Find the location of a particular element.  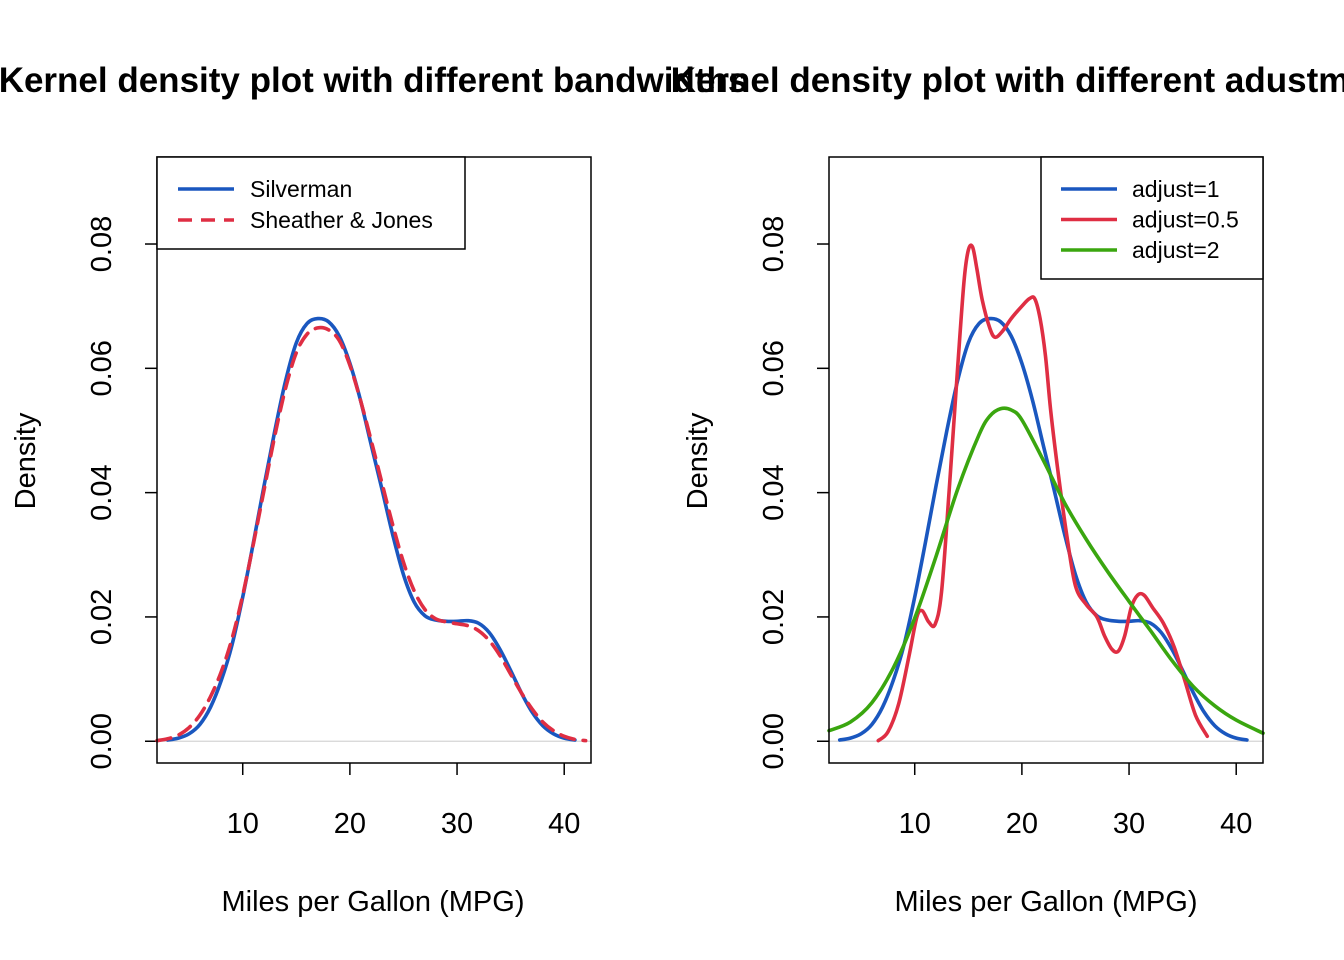

legend-label-silverman: Silverman is located at coordinates (301, 189).